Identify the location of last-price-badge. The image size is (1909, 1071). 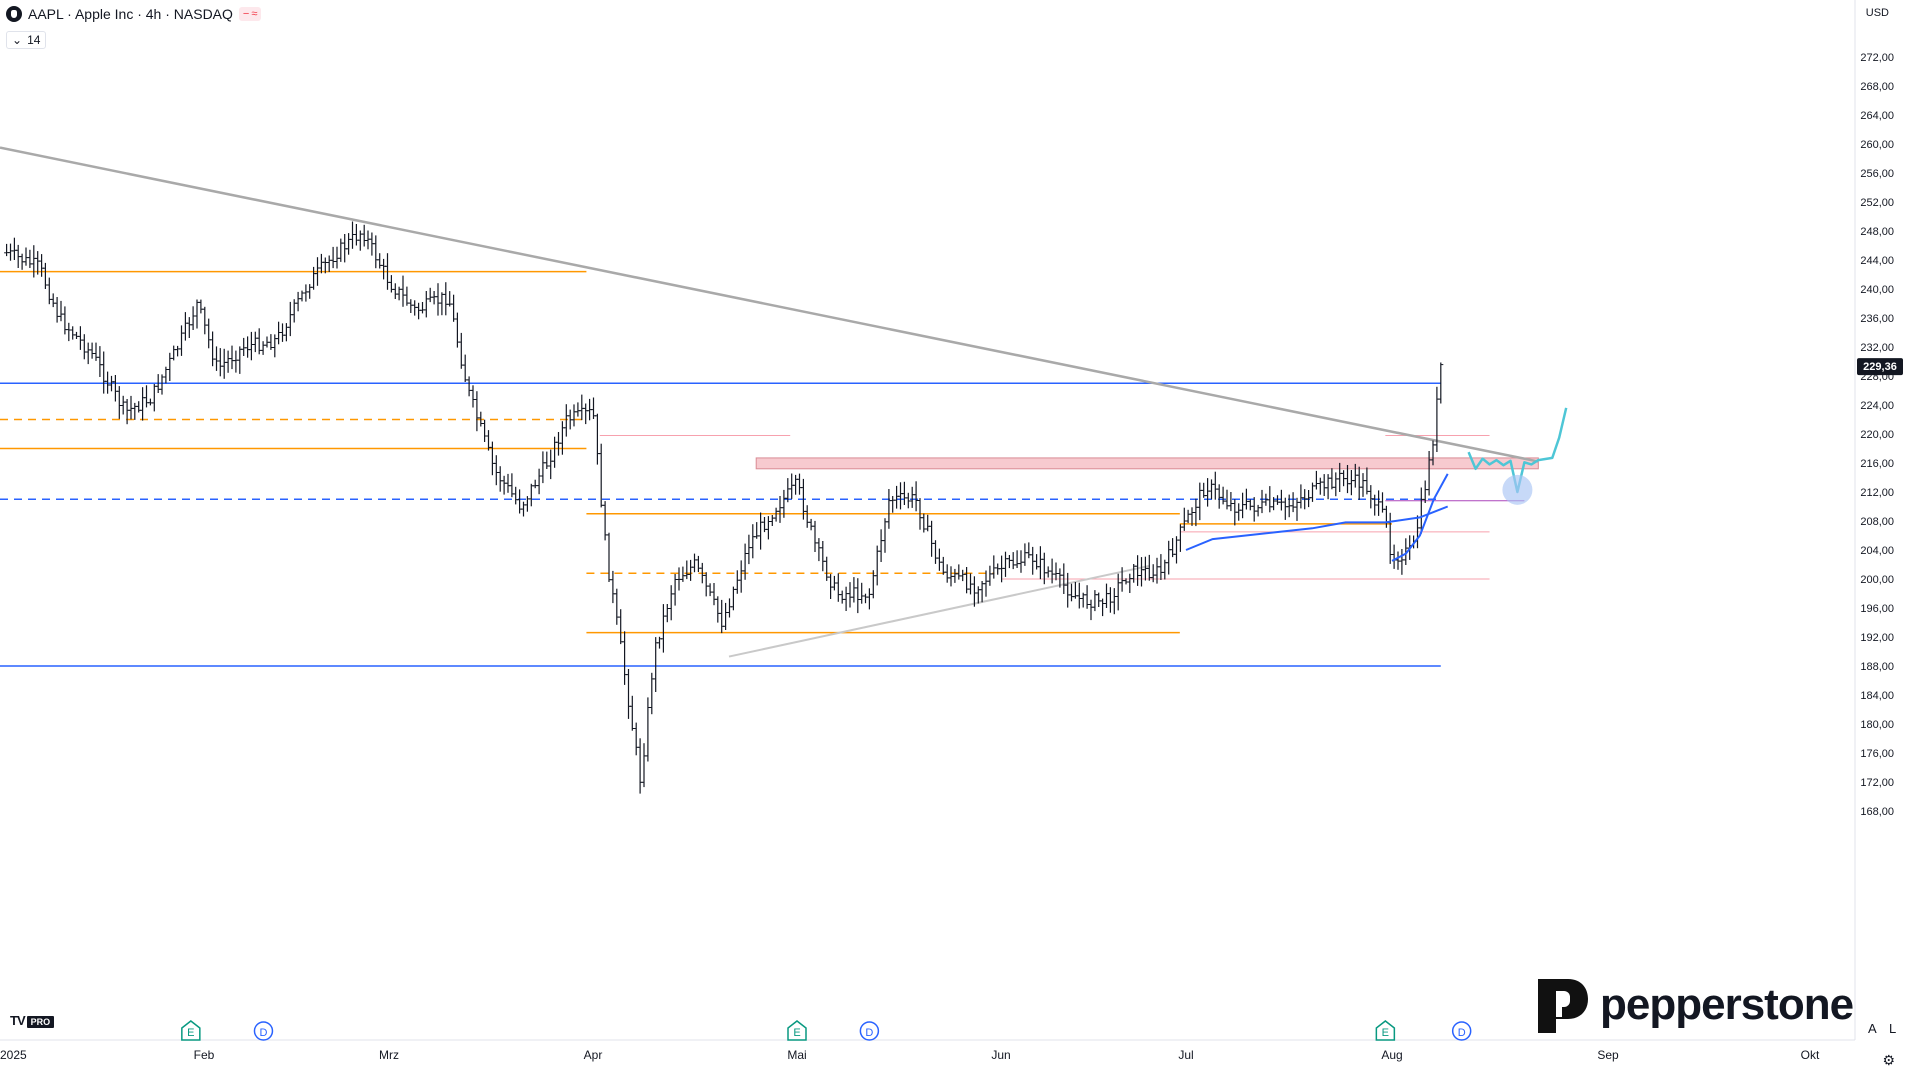
(1880, 367).